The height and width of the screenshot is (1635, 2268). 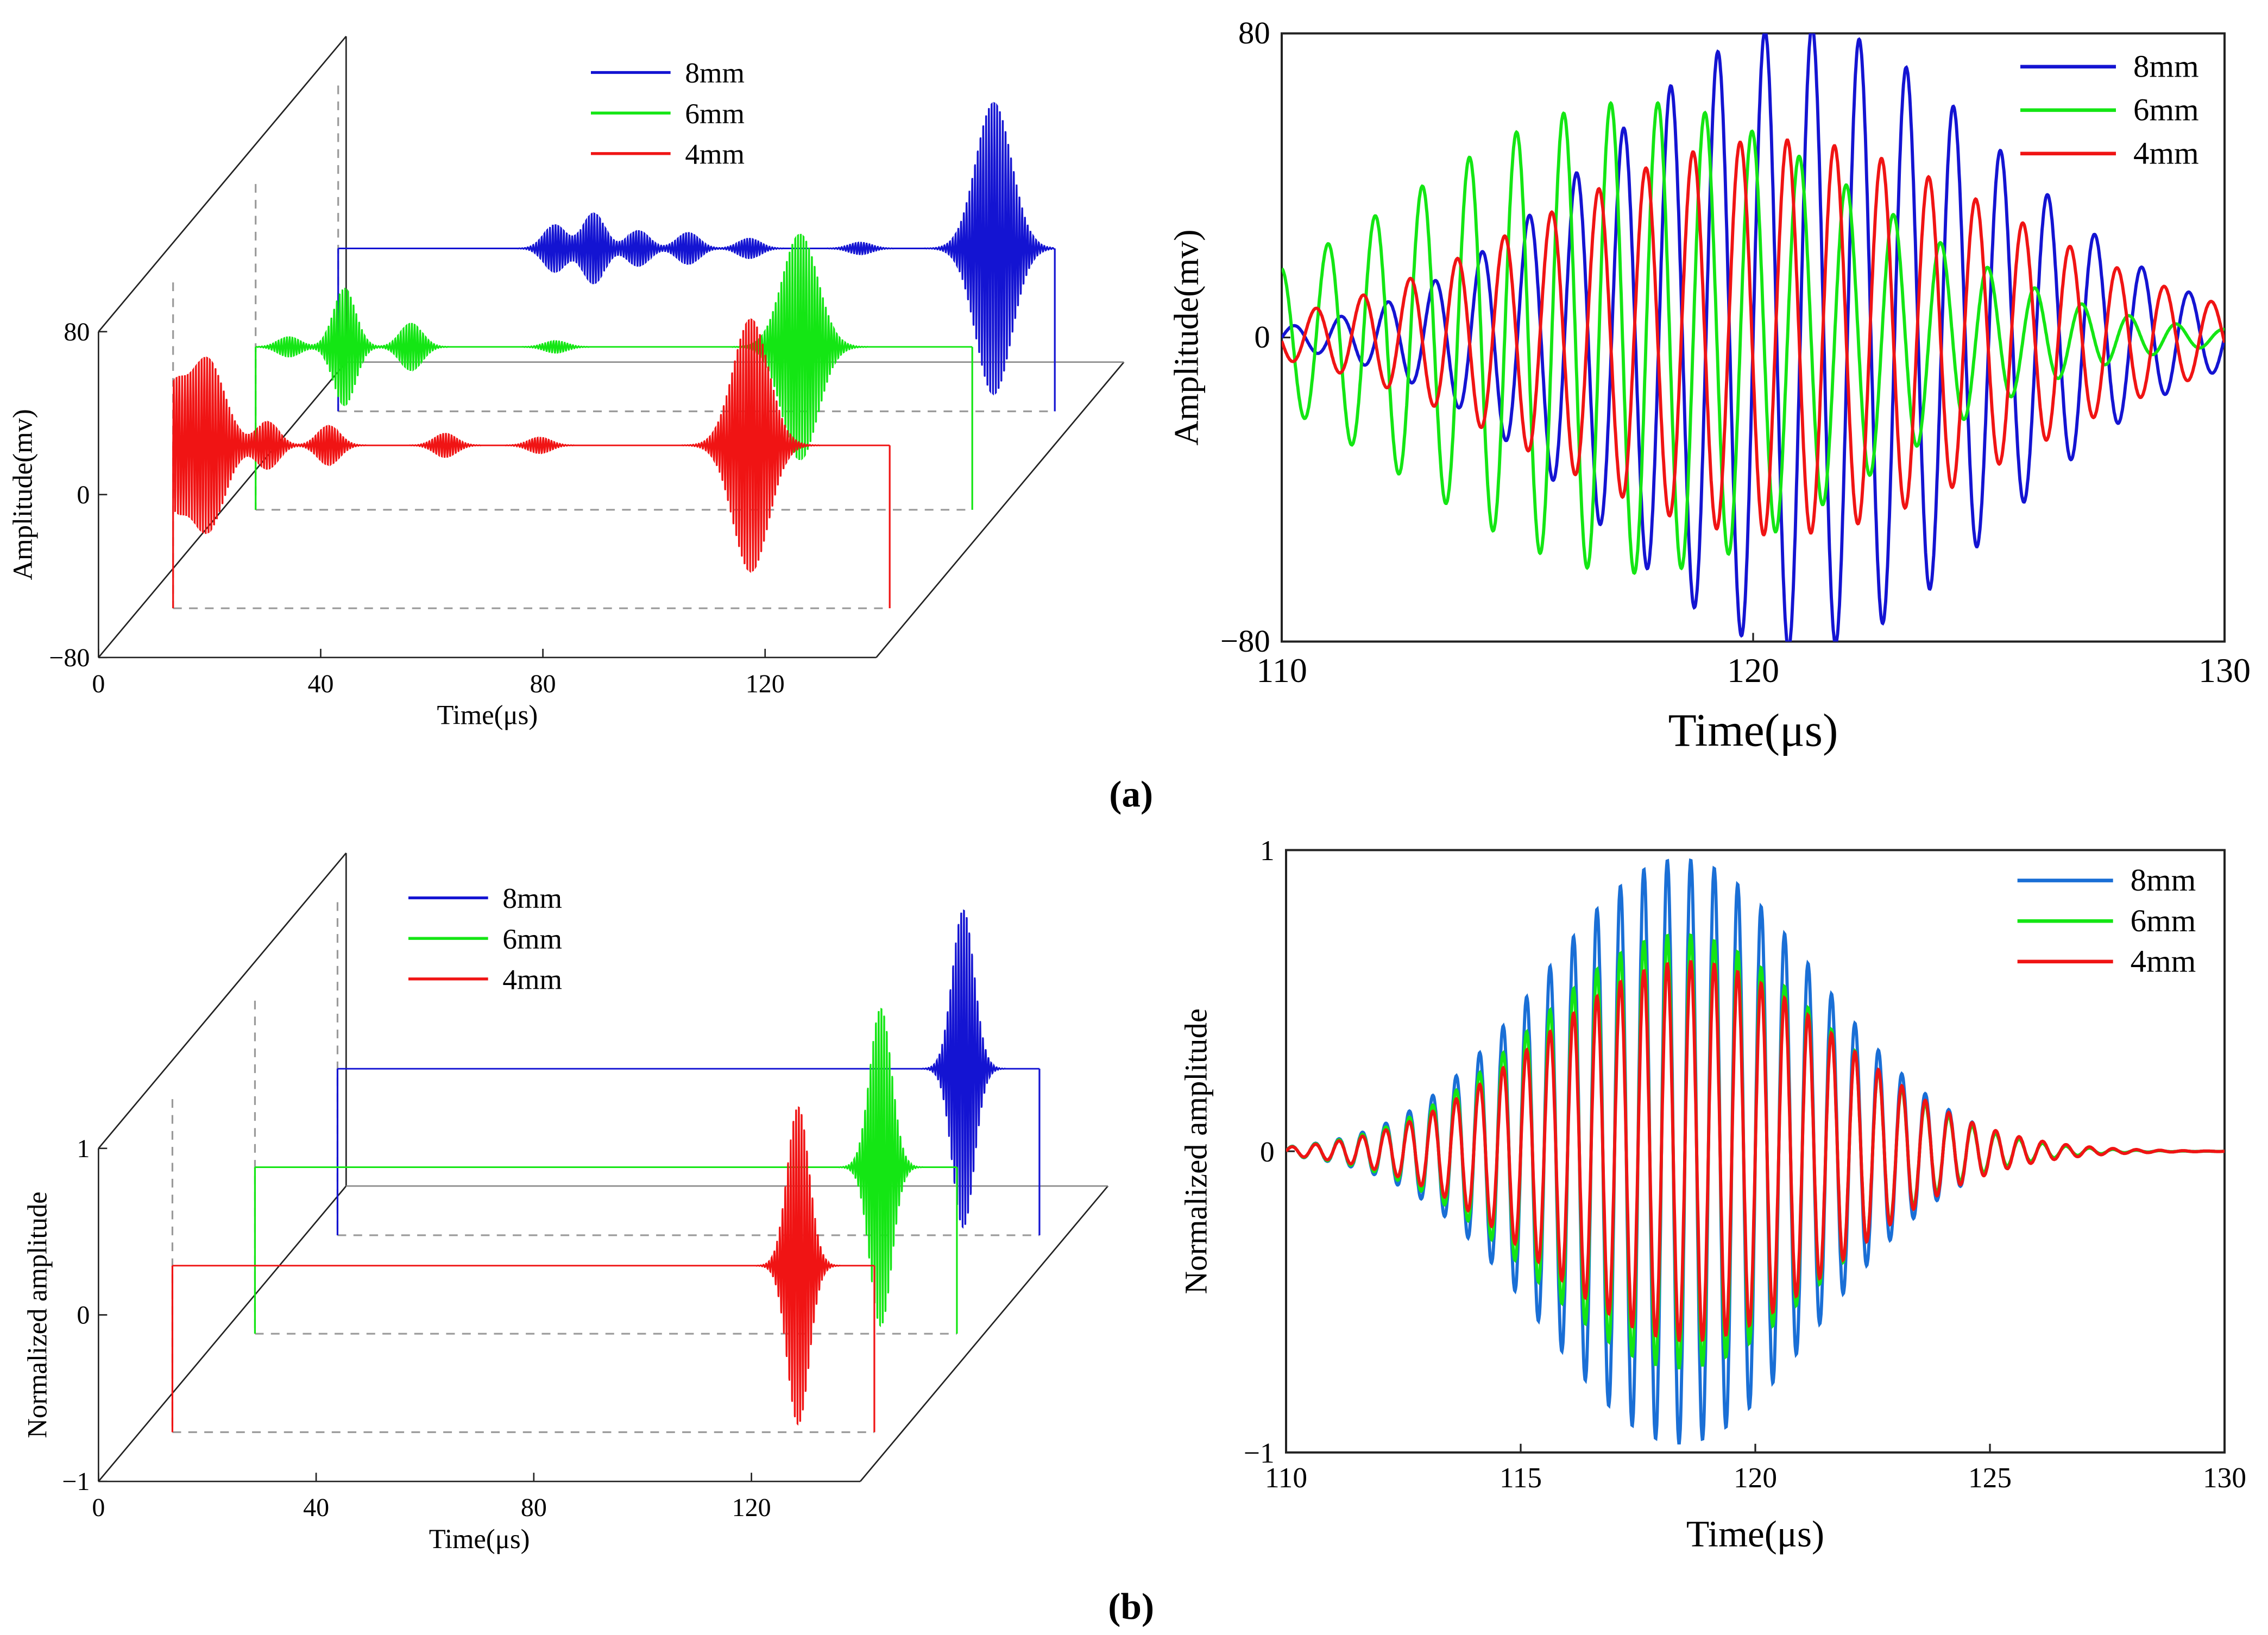 What do you see at coordinates (1131, 1606) in the screenshot?
I see `panel-b-label: (b)` at bounding box center [1131, 1606].